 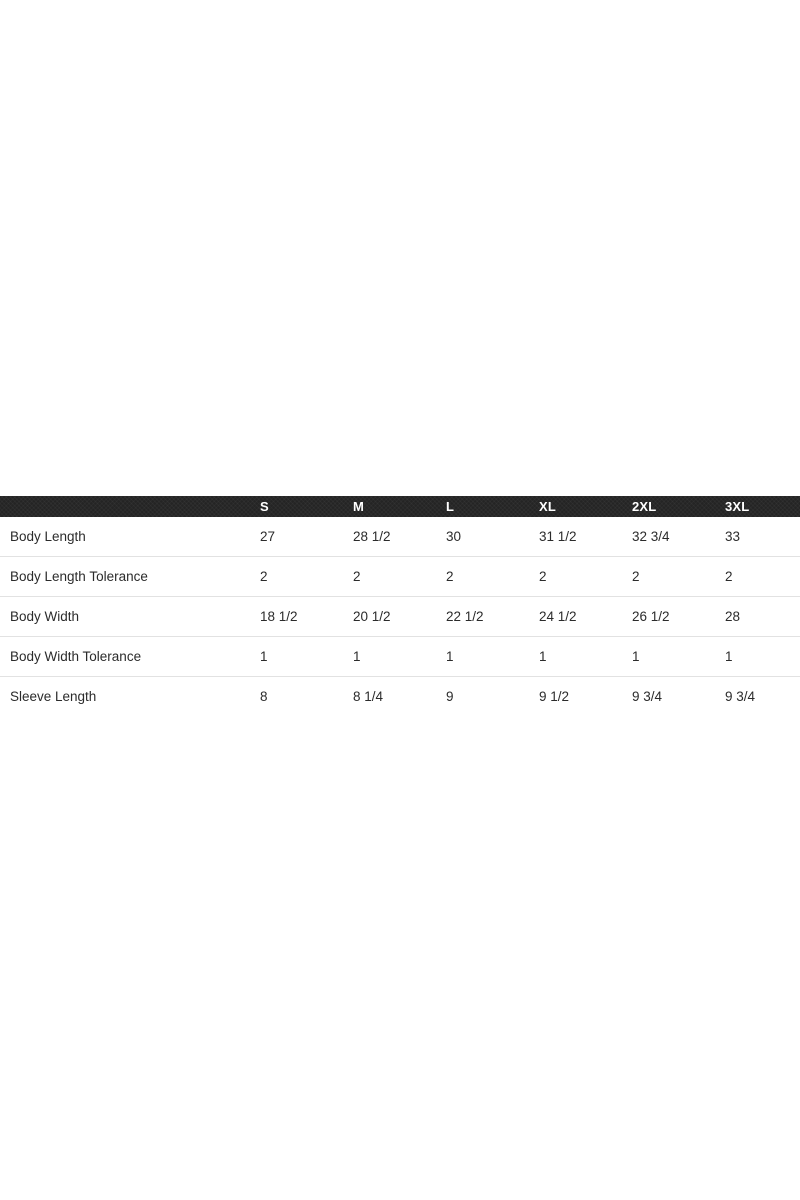 What do you see at coordinates (678, 656) in the screenshot?
I see `cell-body-width-tolerance-2xl: 1` at bounding box center [678, 656].